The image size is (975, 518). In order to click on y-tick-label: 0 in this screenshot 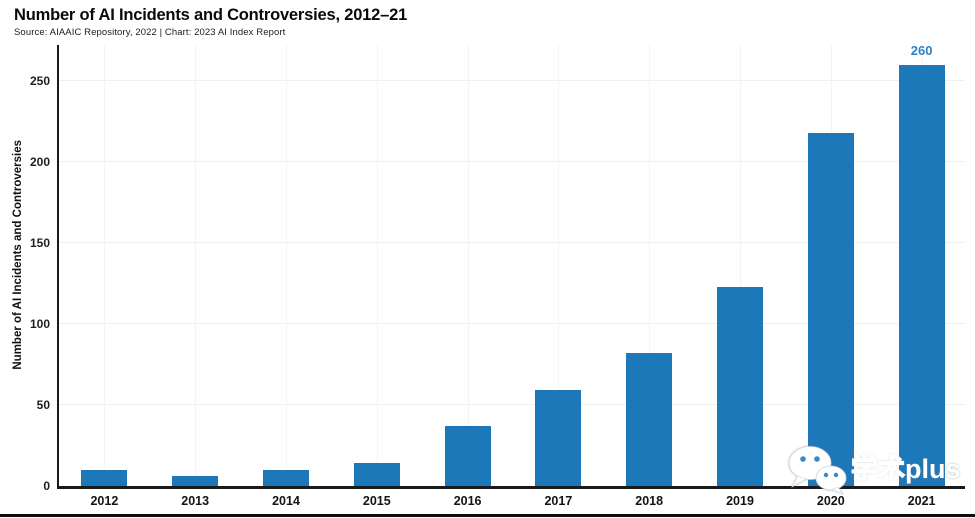, I will do `click(46, 486)`.